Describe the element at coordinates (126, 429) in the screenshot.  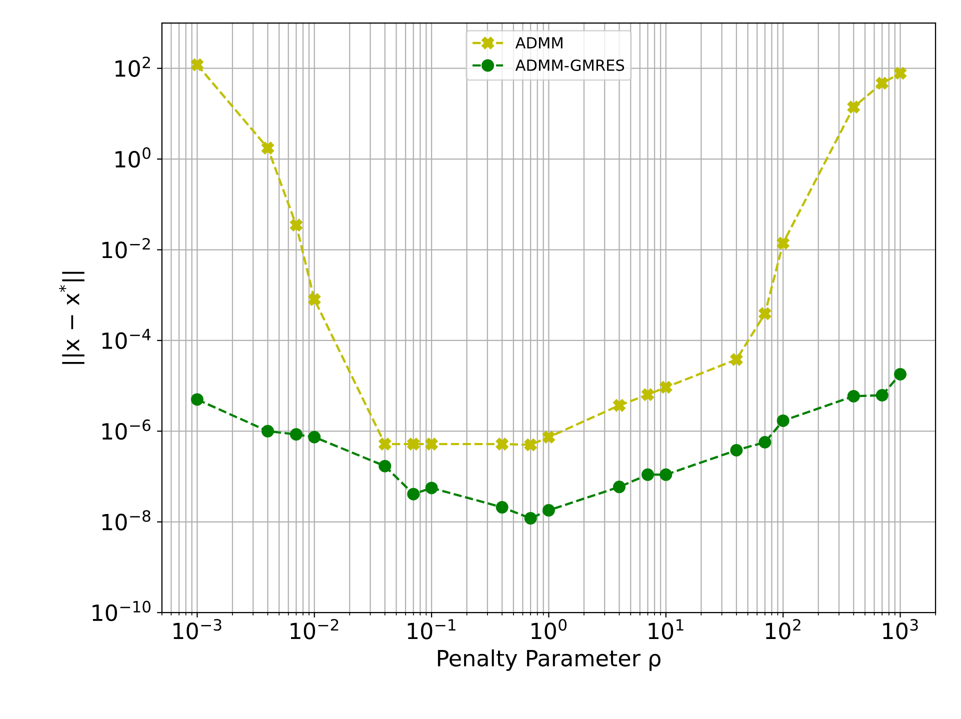
I see `y-tick-label: 10$^{−6}$` at that location.